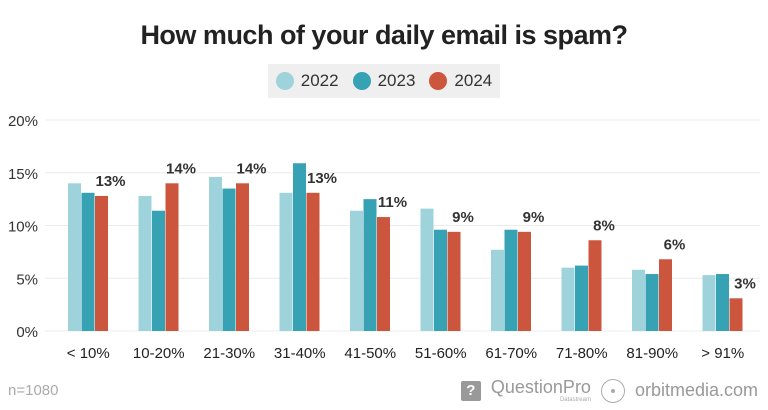 The image size is (768, 410). Describe the element at coordinates (159, 353) in the screenshot. I see `x-tick-label: 10-20%` at that location.